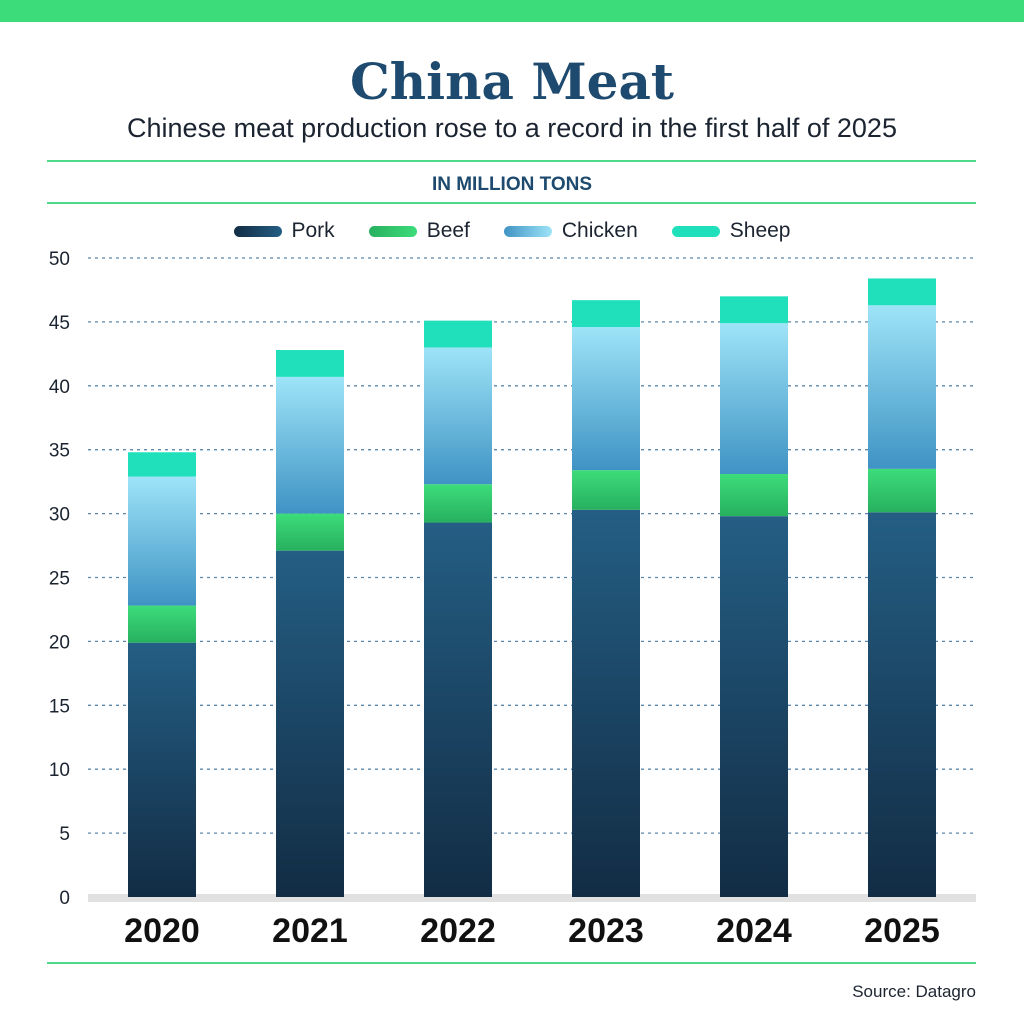 The width and height of the screenshot is (1024, 1024). Describe the element at coordinates (606, 703) in the screenshot. I see `bar-pork-2023` at that location.